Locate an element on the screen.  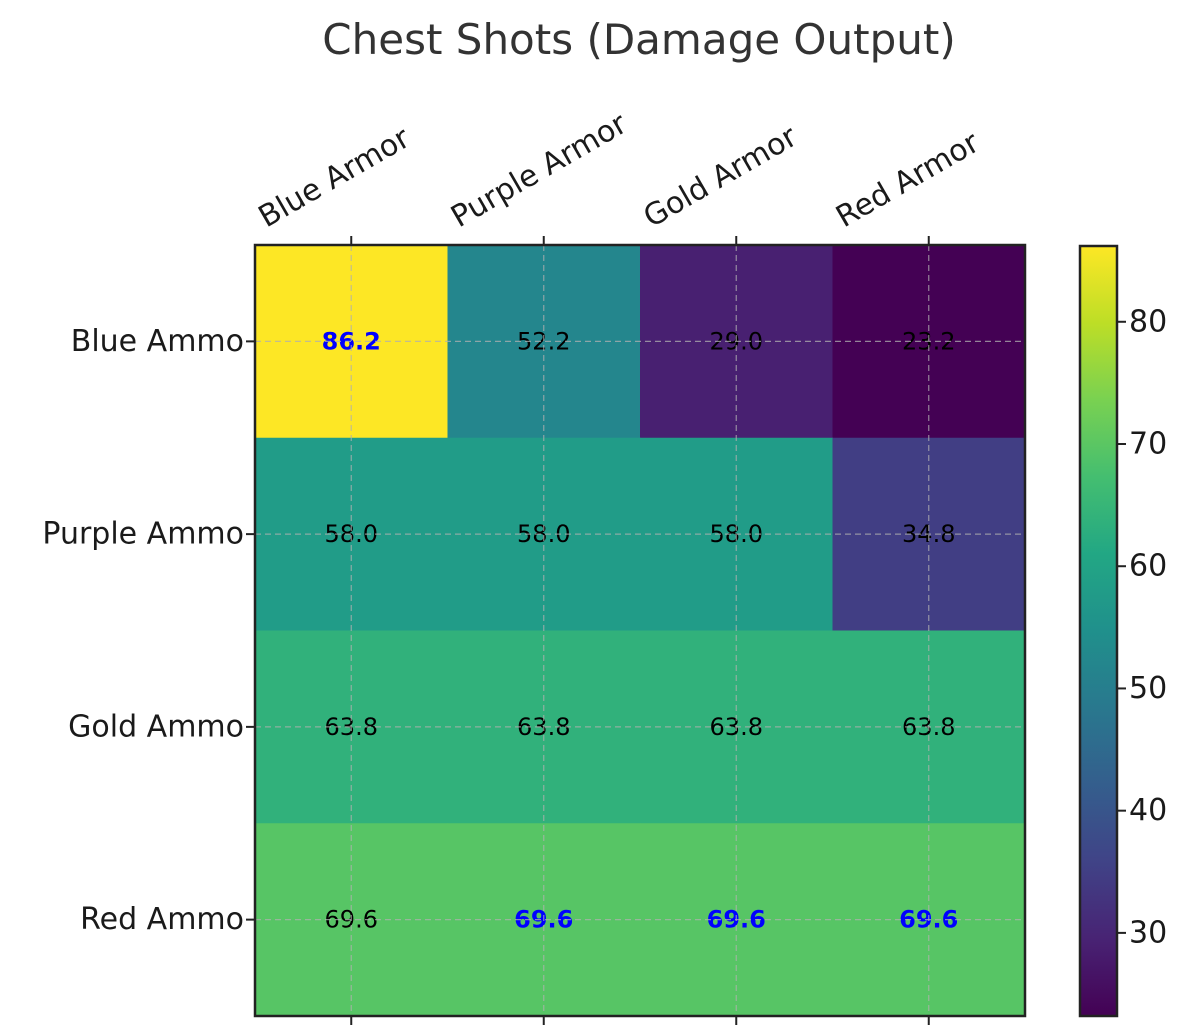
x-tick-label: Blue Armor is located at coordinates (335, 177).